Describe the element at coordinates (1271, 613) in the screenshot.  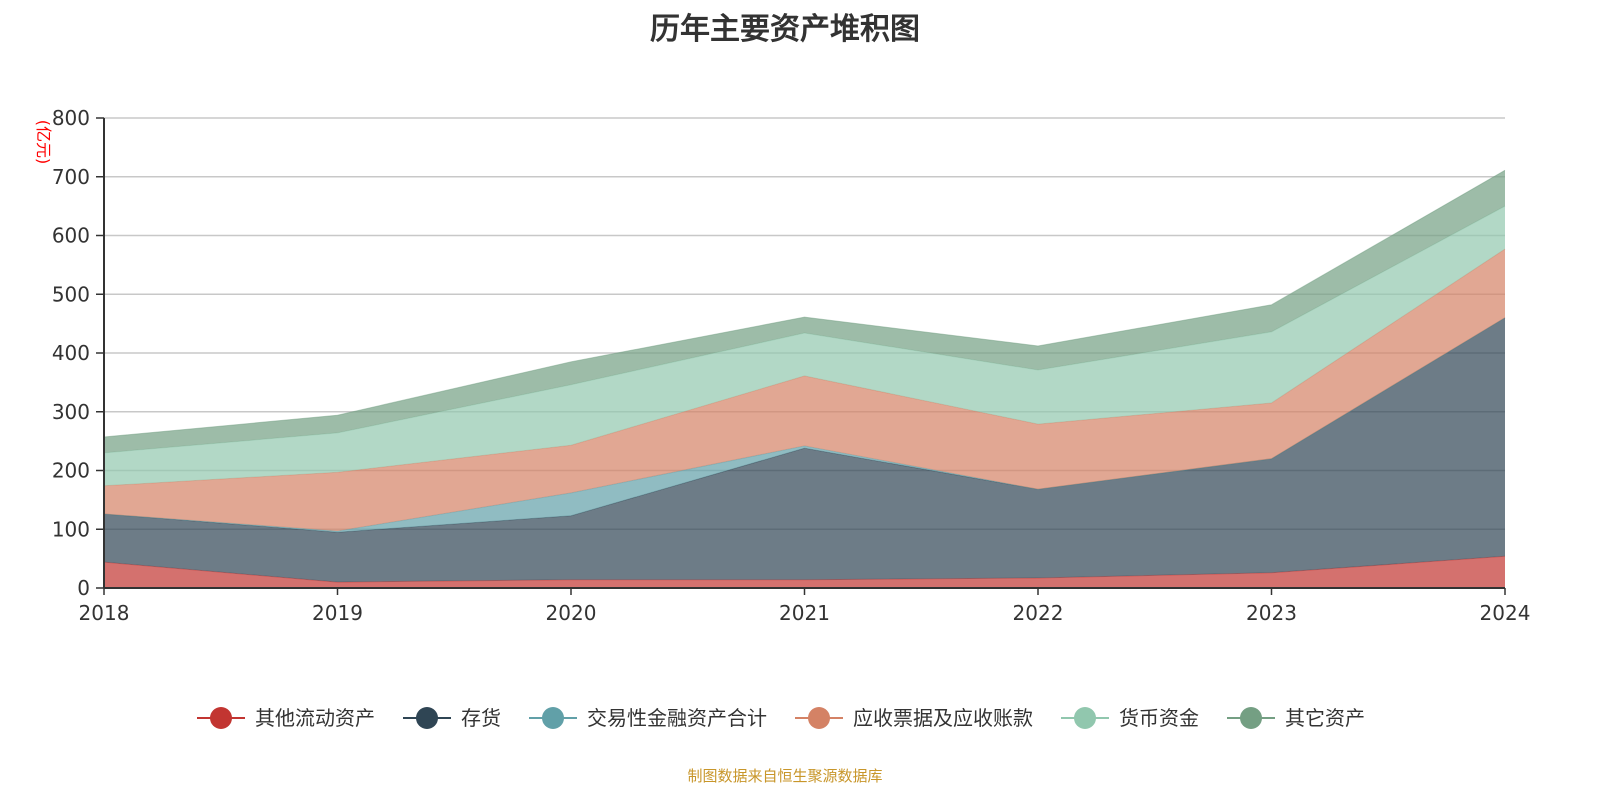
I see `x-tick-label: 2023` at that location.